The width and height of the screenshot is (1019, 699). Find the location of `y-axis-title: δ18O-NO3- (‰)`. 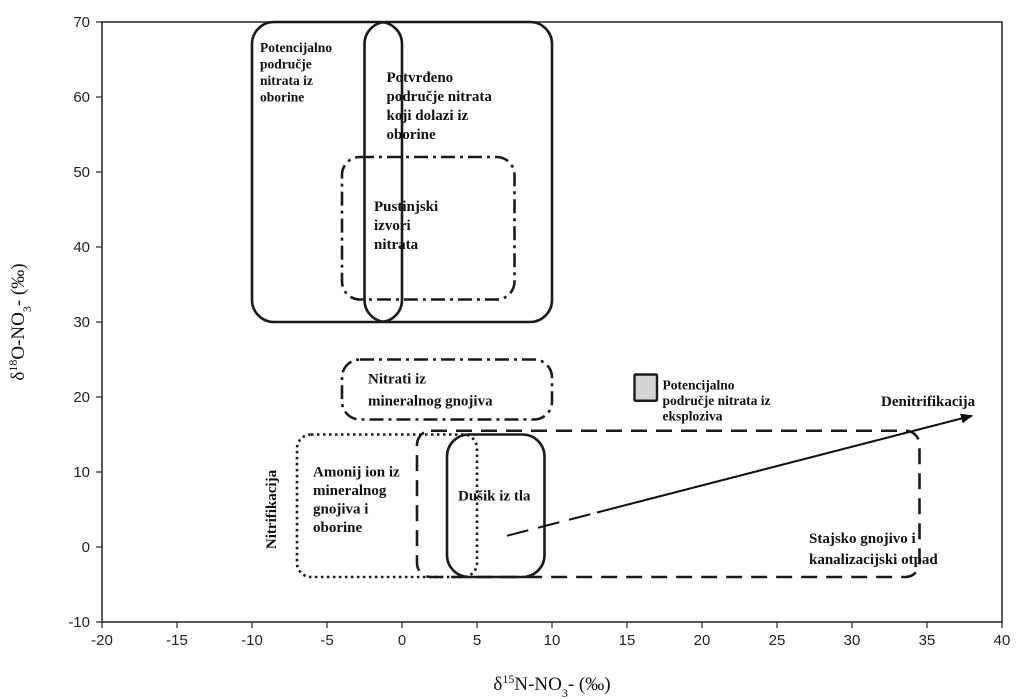

y-axis-title: δ18O-NO3- (‰) is located at coordinates (20, 321).